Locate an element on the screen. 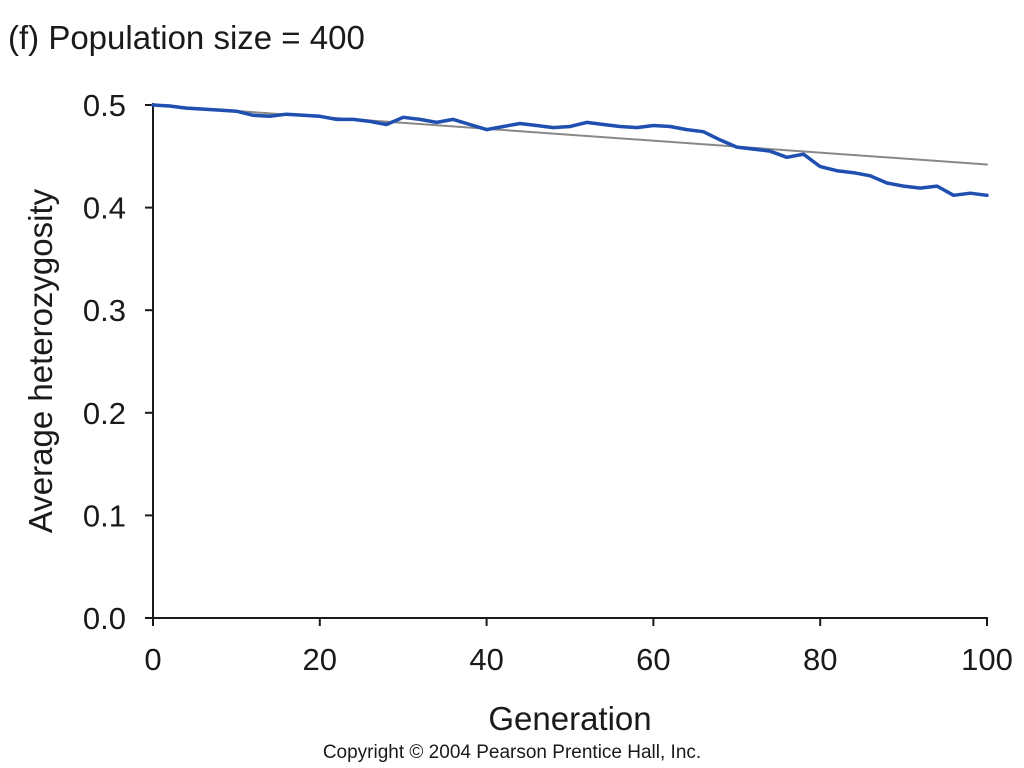 Image resolution: width=1024 pixels, height=768 pixels. x-tick-label: 100 is located at coordinates (987, 659).